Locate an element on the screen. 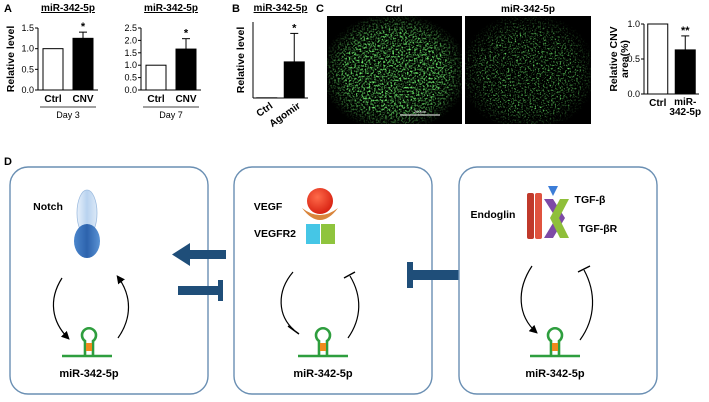  vegfr2-left-icon is located at coordinates (313, 234).